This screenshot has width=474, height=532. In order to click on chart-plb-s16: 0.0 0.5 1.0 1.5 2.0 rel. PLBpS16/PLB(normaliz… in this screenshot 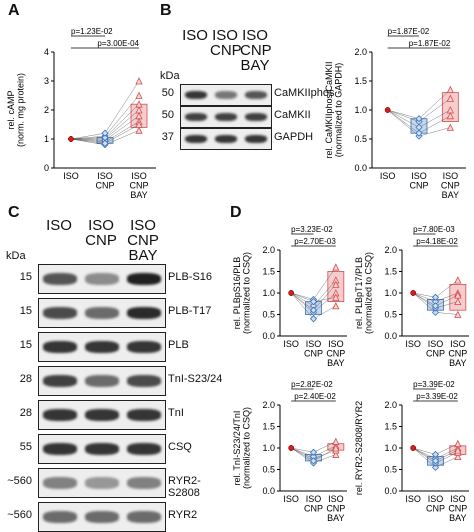, I will do `click(290, 295)`.